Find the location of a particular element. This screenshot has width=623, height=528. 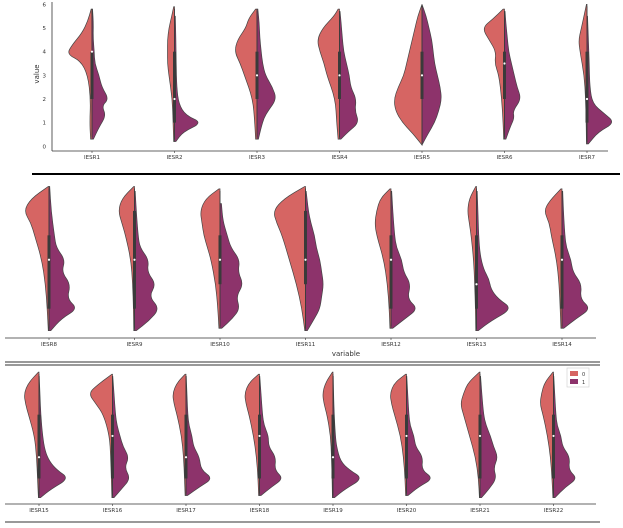

violin-IESR4 is located at coordinates (337, 74).